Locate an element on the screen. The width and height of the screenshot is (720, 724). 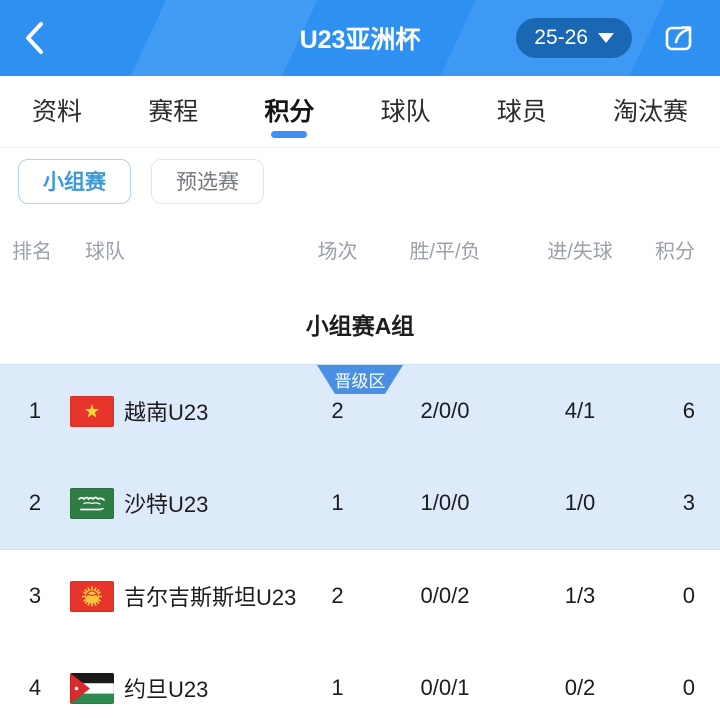
wdl-cell: 1/0/0 is located at coordinates (445, 502).